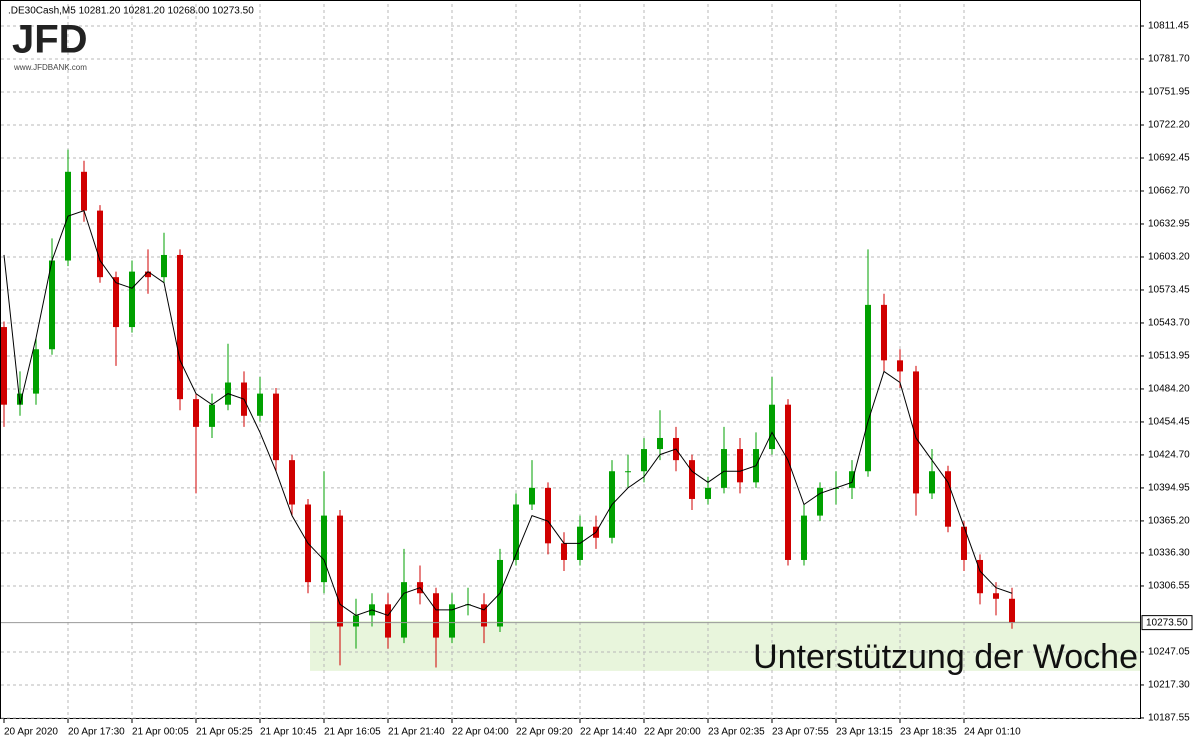 Image resolution: width=1193 pixels, height=742 pixels. What do you see at coordinates (352, 732) in the screenshot?
I see `x-tick-label: 21 Apr 16:05` at bounding box center [352, 732].